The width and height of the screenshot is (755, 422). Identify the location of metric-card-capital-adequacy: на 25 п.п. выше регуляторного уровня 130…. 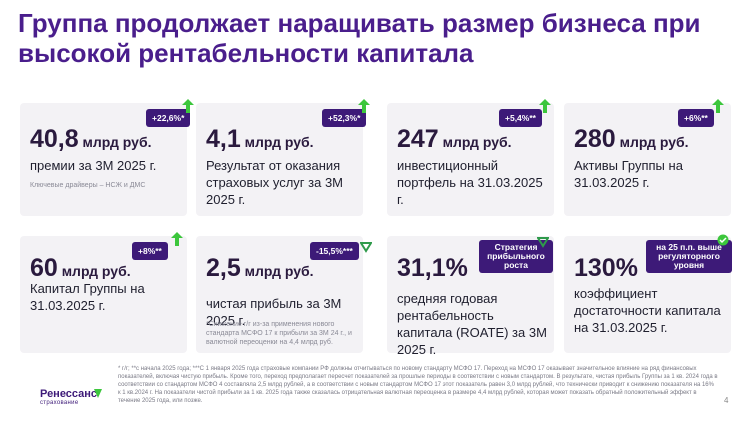
(648, 293).